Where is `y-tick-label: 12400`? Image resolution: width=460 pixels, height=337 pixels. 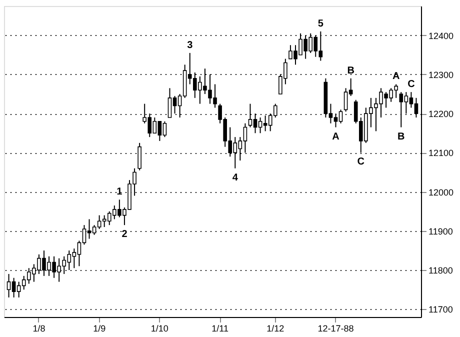 y-tick-label: 12400 is located at coordinates (441, 35).